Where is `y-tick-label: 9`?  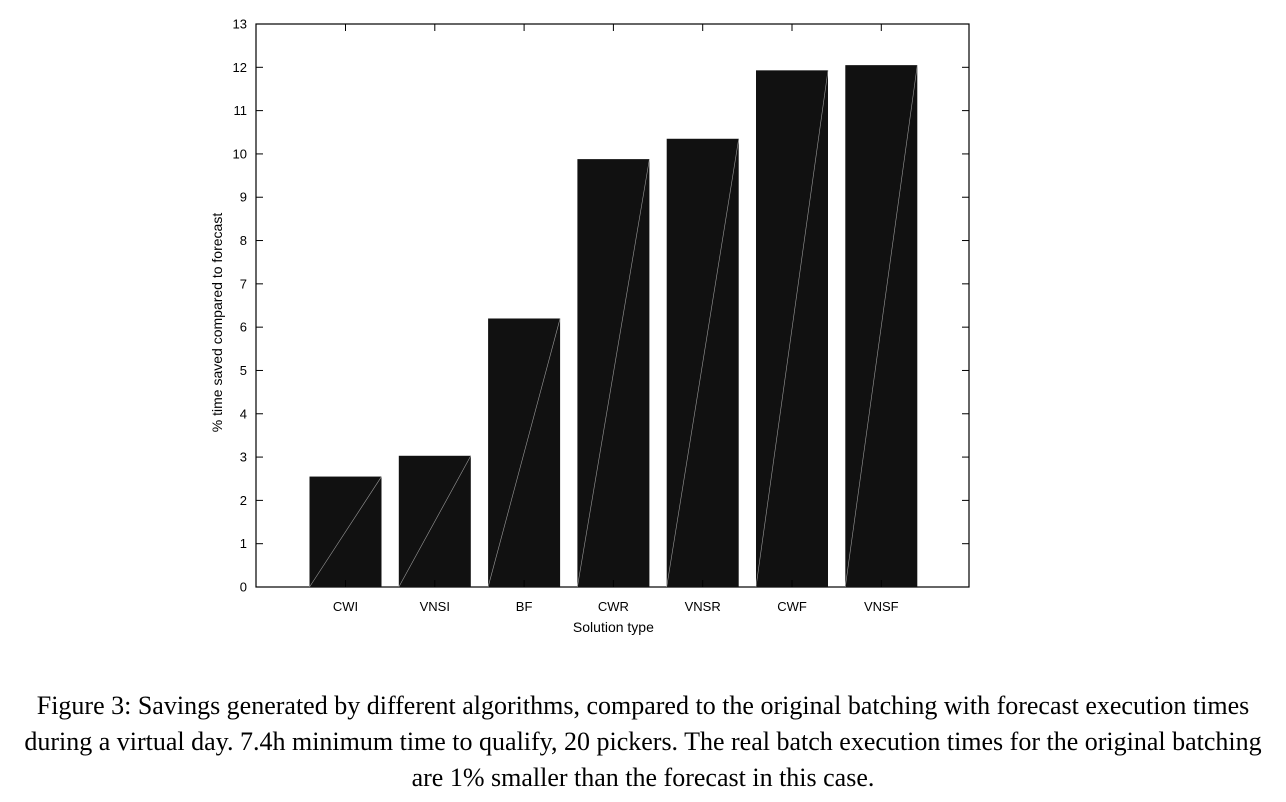 y-tick-label: 9 is located at coordinates (243, 197).